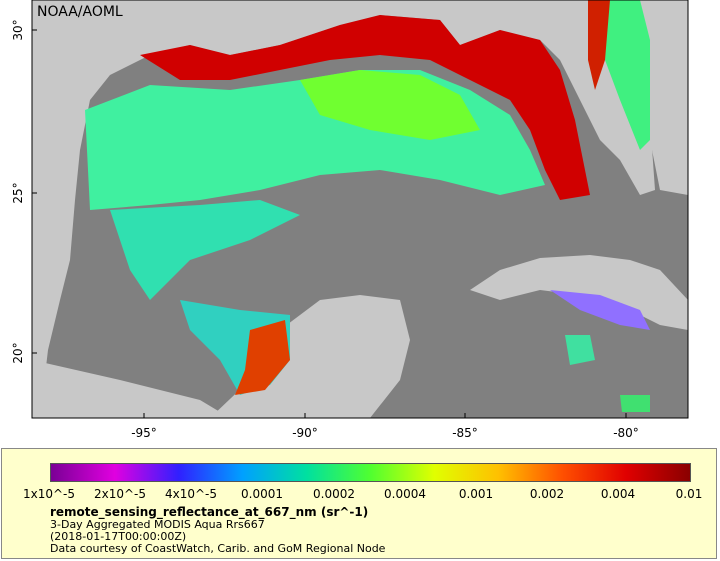 This screenshot has width=720, height=561. I want to click on data-shelf-lime, so click(390, 105).